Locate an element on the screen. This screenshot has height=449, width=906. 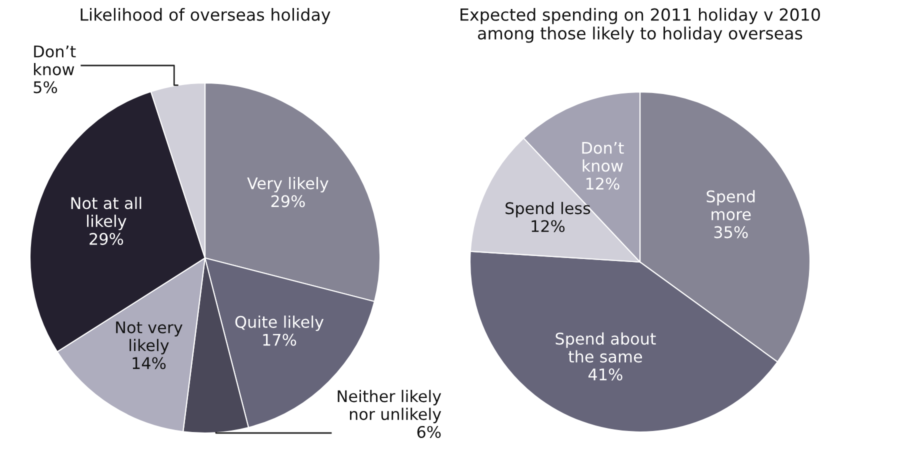
slice-label: Spend about the same is located at coordinates (606, 347).